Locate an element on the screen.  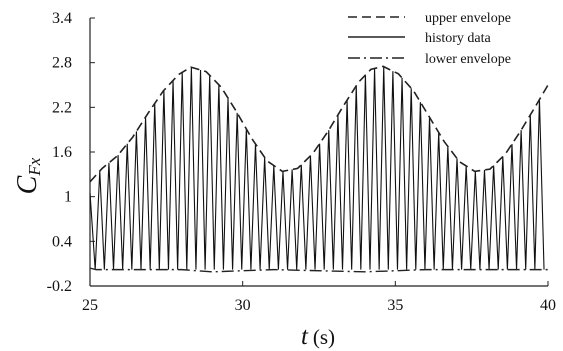
legend-label-lower-envelope: lower envelope is located at coordinates (468, 59).